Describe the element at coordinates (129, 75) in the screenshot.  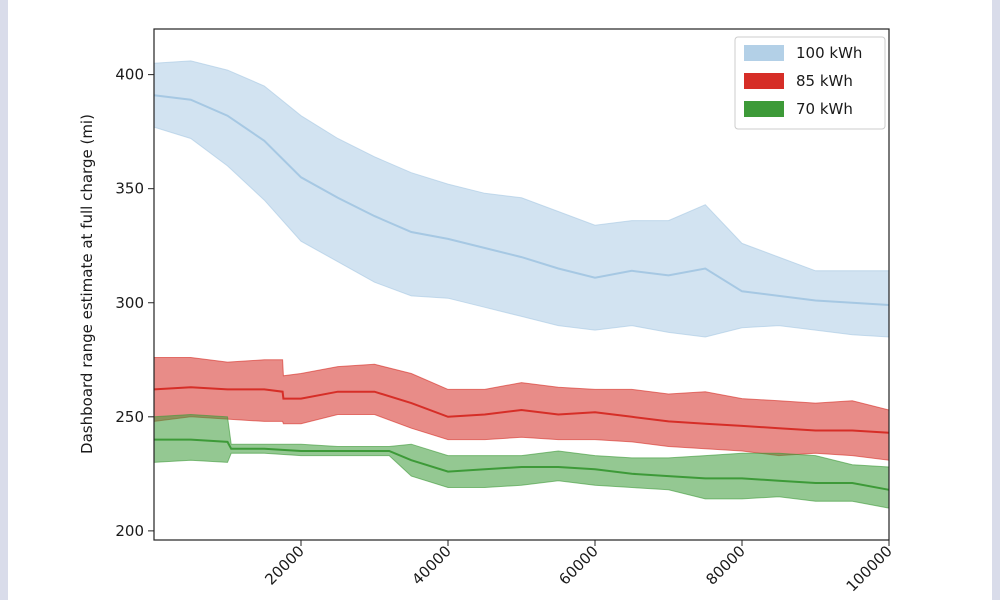
I see `y-tick-label: 400` at that location.